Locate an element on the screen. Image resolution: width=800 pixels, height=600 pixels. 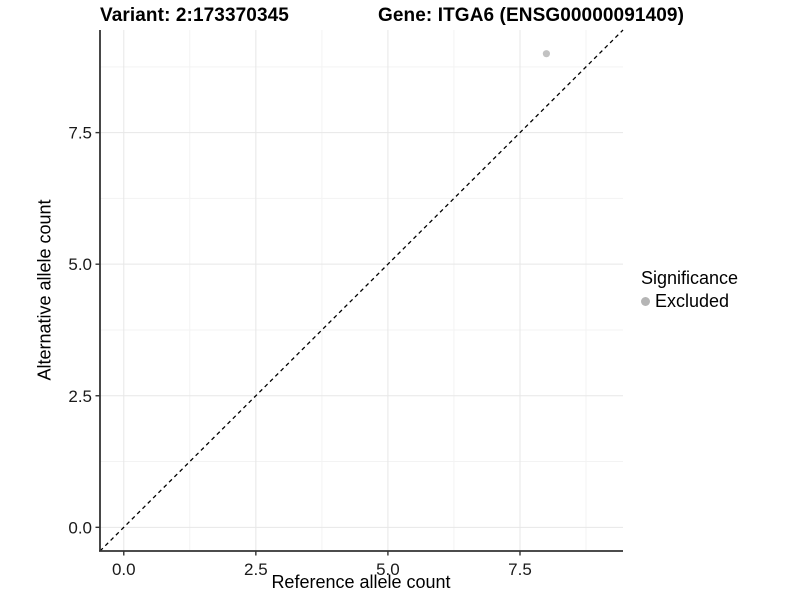
x-axis-title: Reference allele count is located at coordinates (361, 582).